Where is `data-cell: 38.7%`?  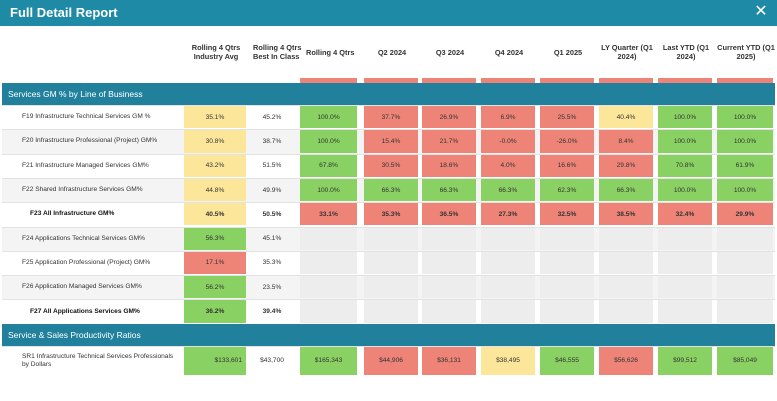 data-cell: 38.7% is located at coordinates (272, 141).